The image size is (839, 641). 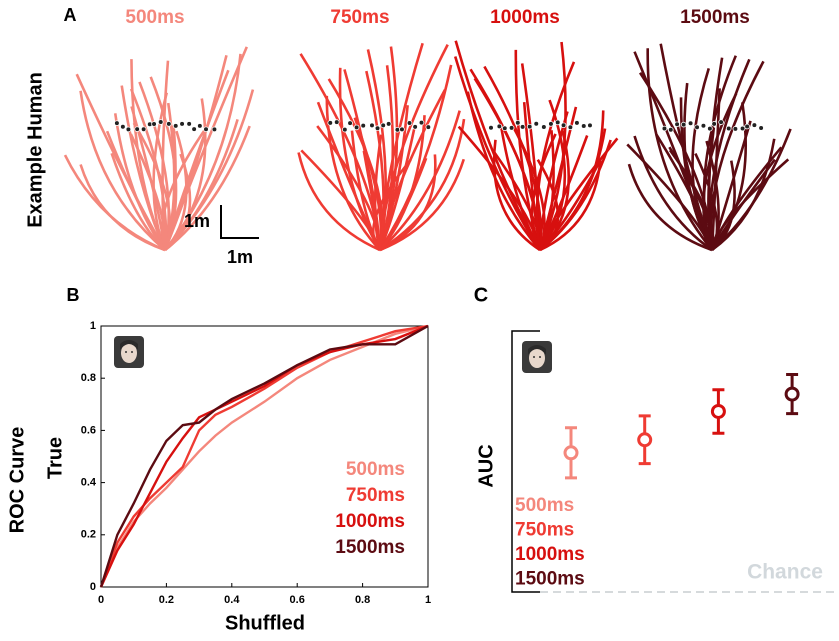 I want to click on x-tick-label: 0.8, so click(x=362, y=600).